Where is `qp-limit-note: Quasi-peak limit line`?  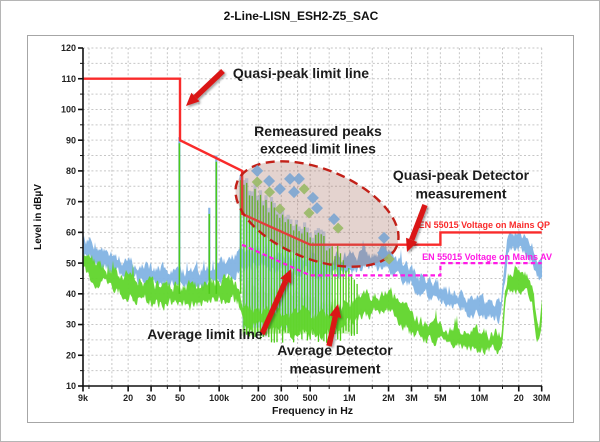
qp-limit-note: Quasi-peak limit line is located at coordinates (277, 85).